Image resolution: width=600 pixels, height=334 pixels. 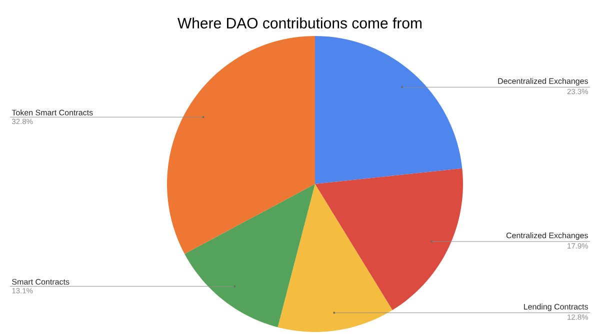 What do you see at coordinates (52, 113) in the screenshot?
I see `slice-label: Token Smart Contracts` at bounding box center [52, 113].